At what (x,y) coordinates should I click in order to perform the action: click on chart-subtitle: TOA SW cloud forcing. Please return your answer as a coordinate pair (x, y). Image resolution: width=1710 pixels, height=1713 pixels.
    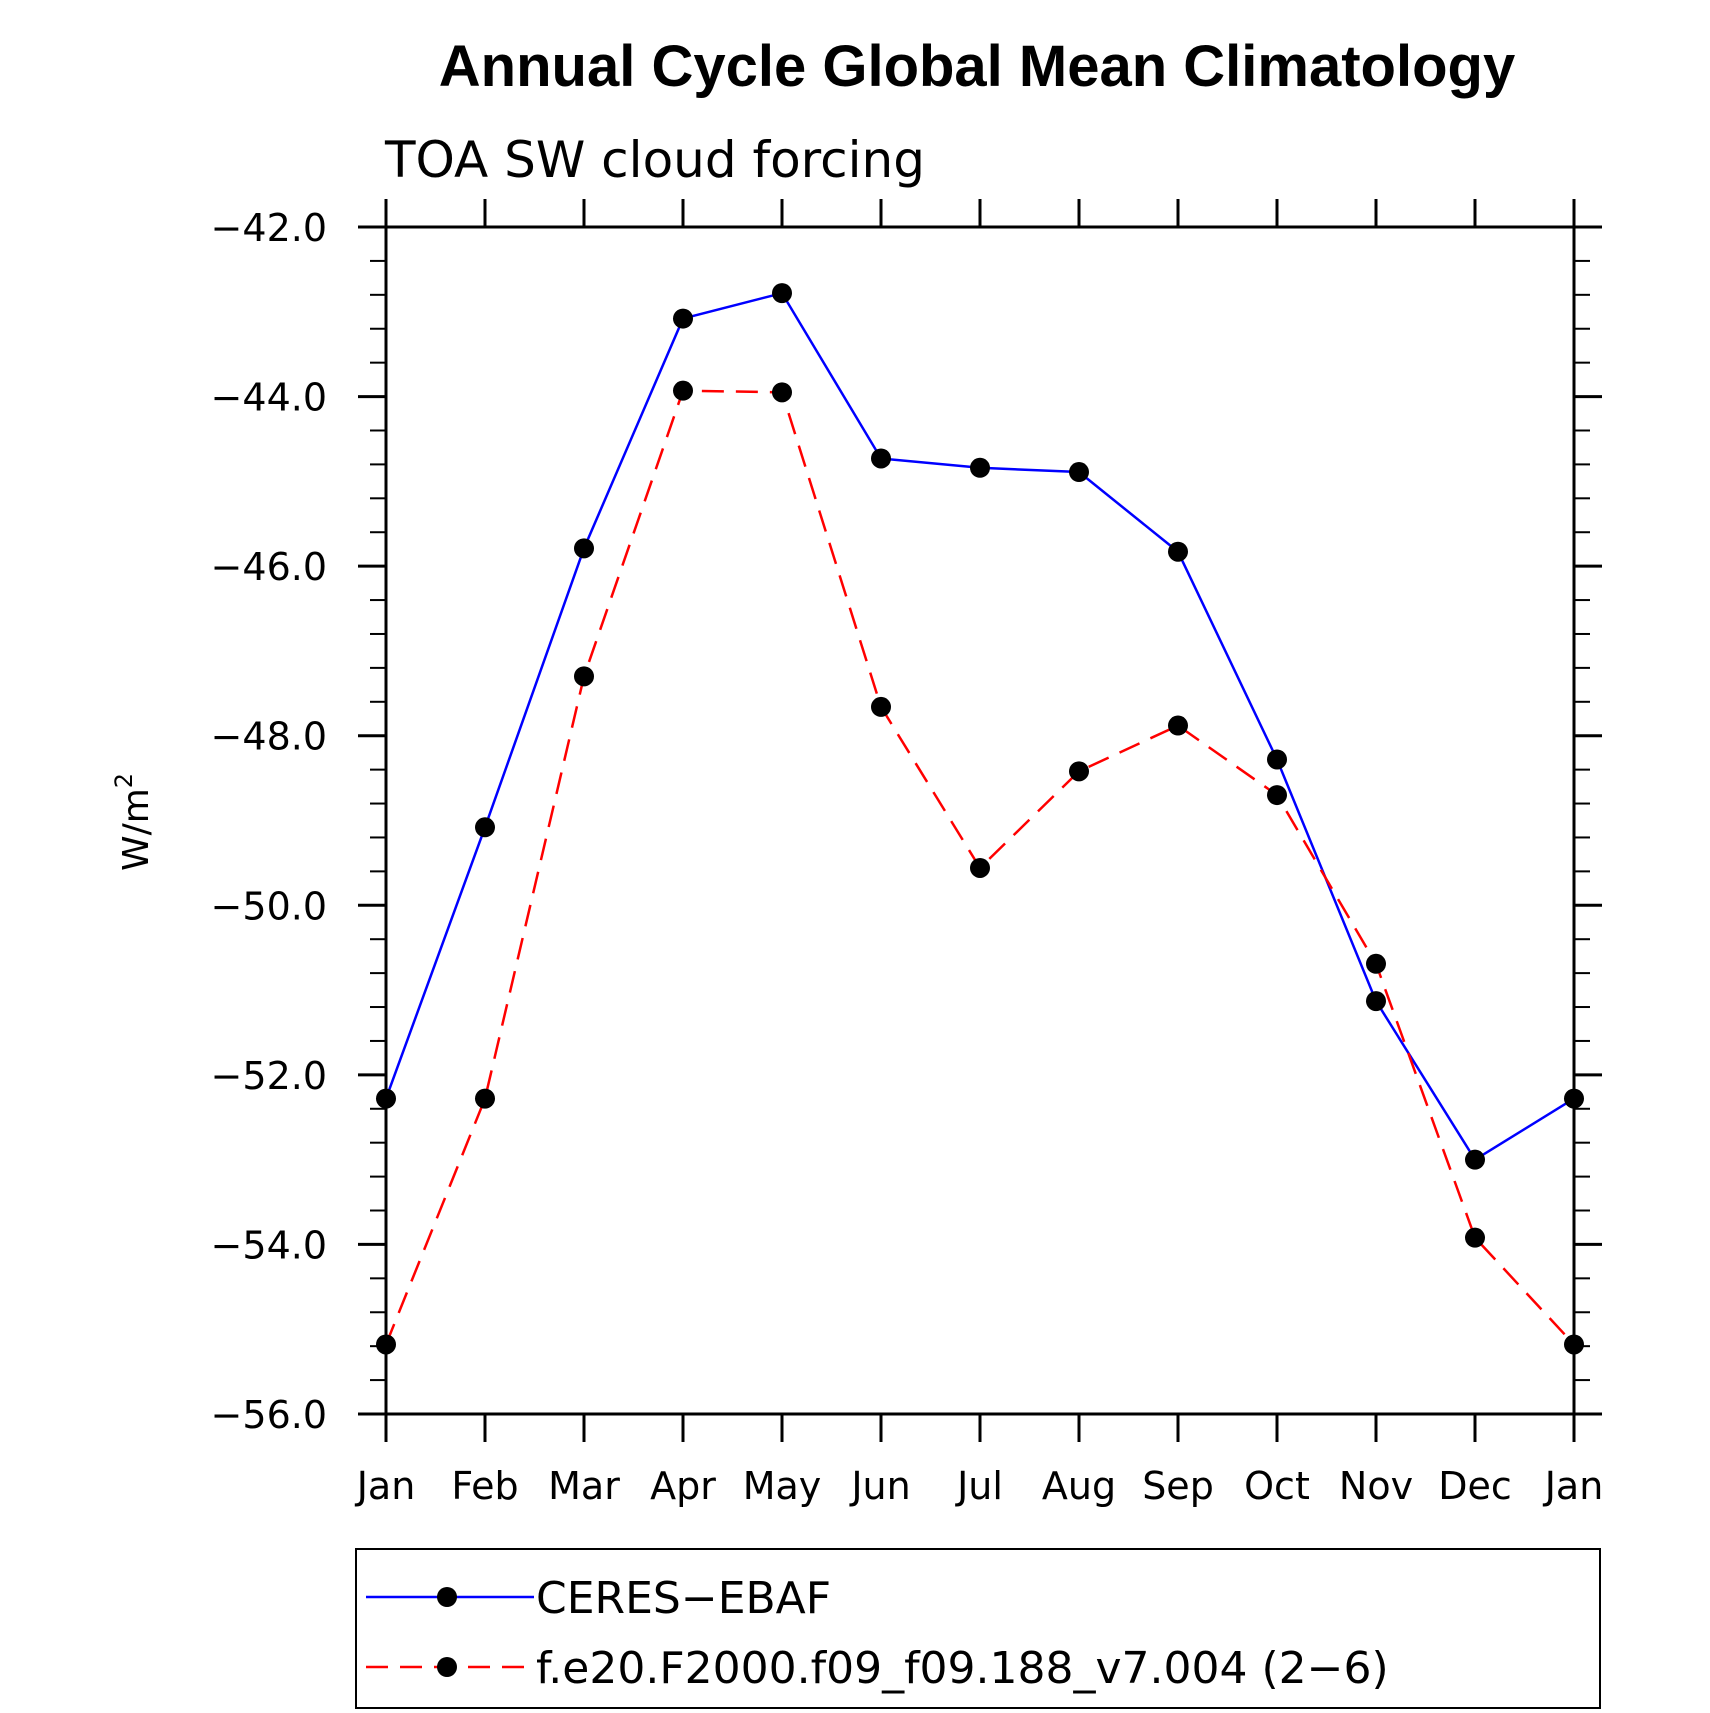
    Looking at the image, I should click on (654, 160).